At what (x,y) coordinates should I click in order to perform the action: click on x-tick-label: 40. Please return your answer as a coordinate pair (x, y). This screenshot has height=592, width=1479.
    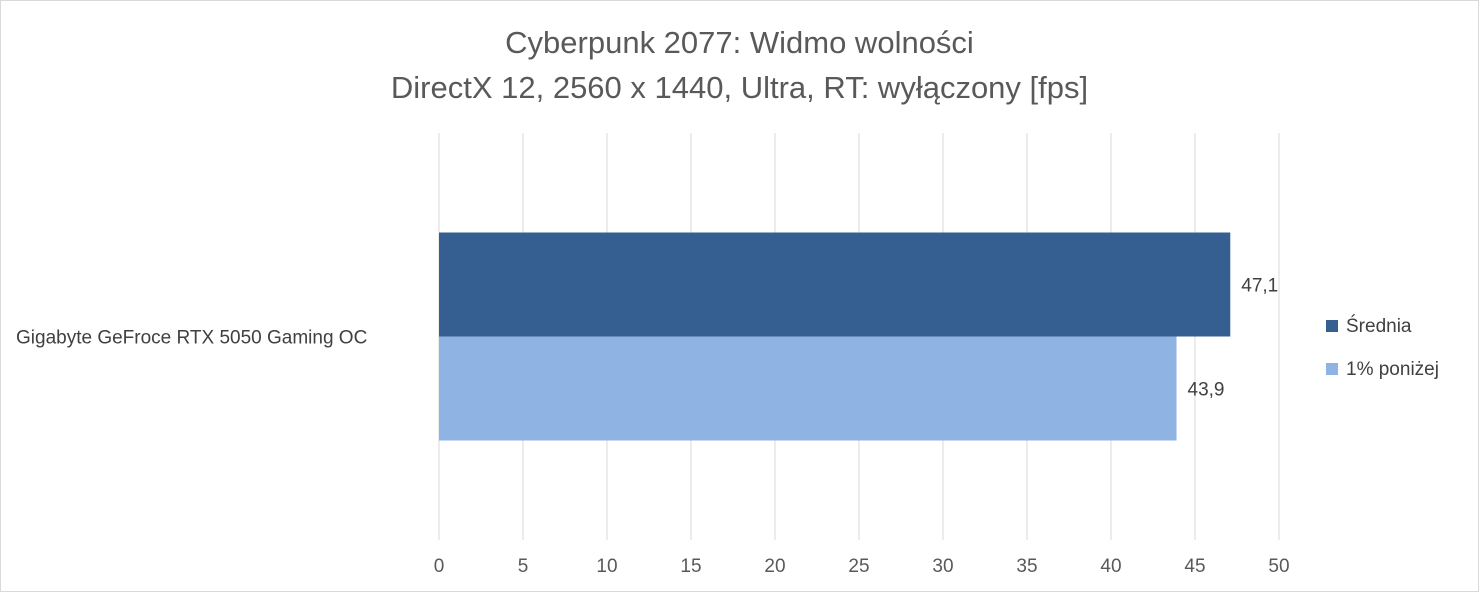
    Looking at the image, I should click on (1110, 566).